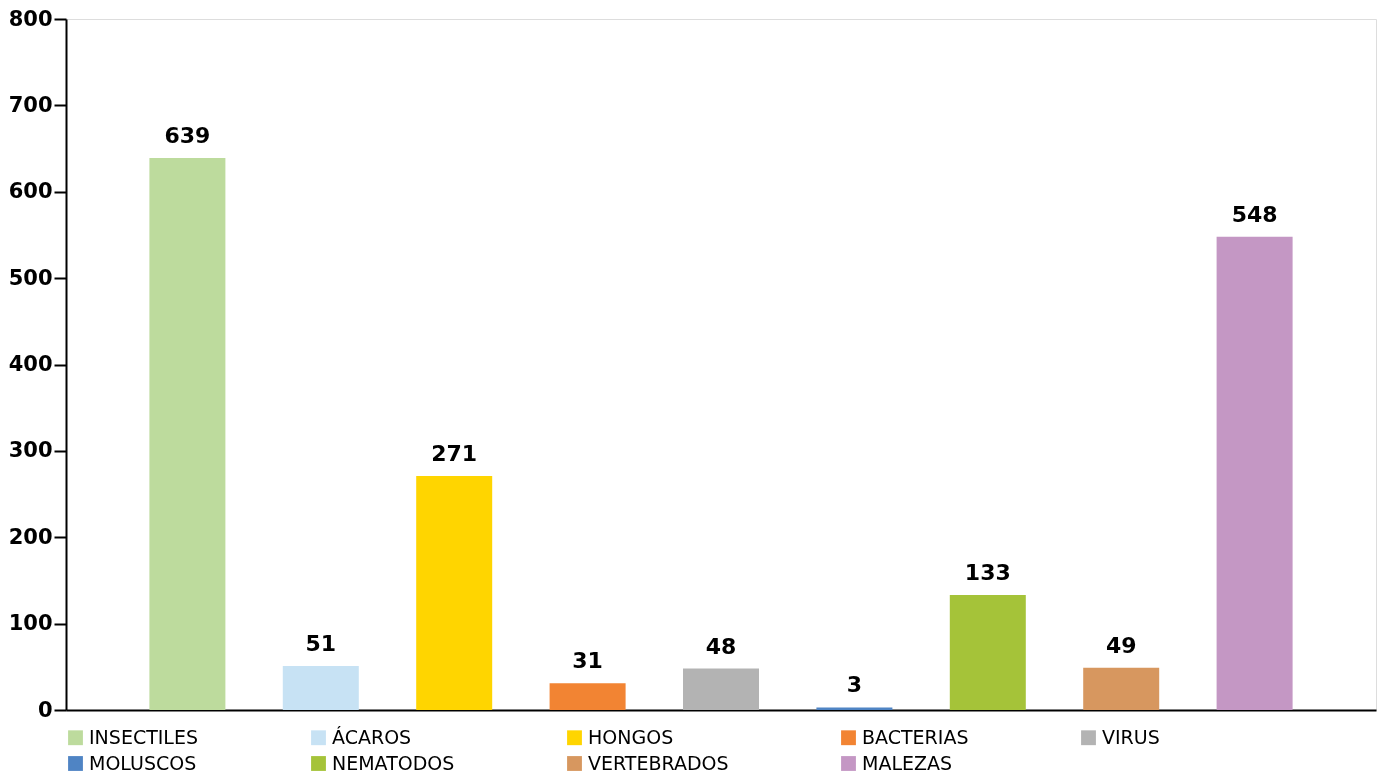 The height and width of the screenshot is (782, 1384). I want to click on y-tick-label: 700, so click(30, 104).